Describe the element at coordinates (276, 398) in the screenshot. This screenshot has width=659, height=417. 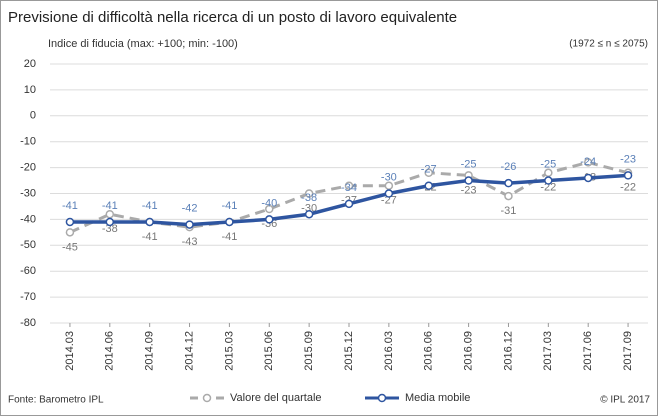
I see `legend-label: Valore del quartale` at that location.